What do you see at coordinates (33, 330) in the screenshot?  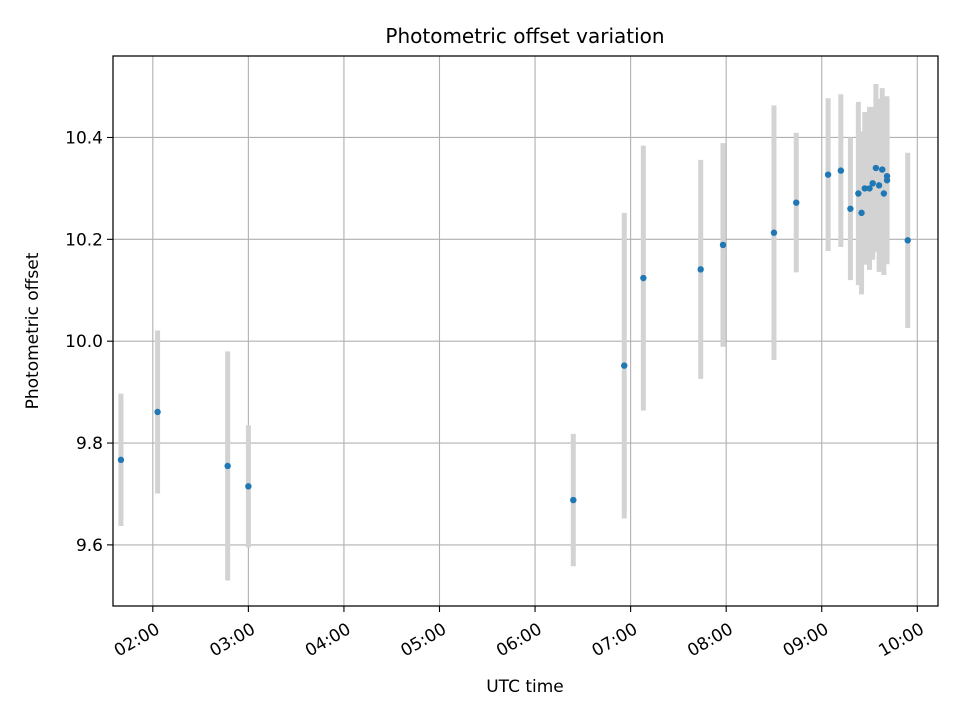 I see `y-axis-label: Photometric offset` at bounding box center [33, 330].